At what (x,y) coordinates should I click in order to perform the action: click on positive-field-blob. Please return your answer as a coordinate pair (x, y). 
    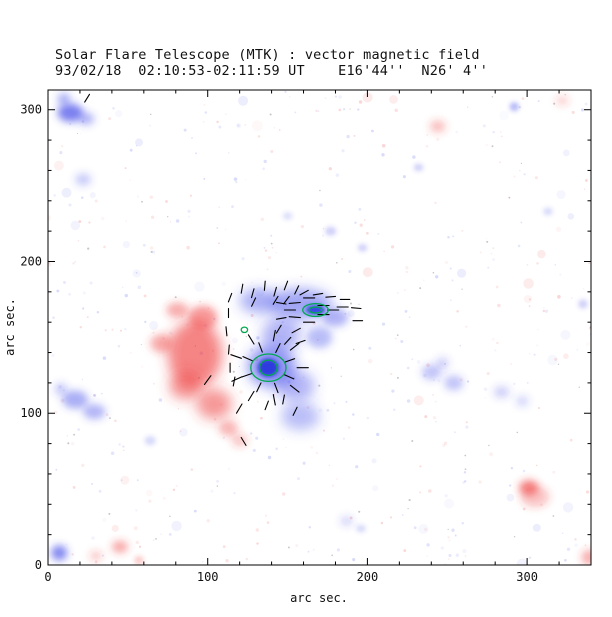
    Looking at the image, I should click on (185, 386).